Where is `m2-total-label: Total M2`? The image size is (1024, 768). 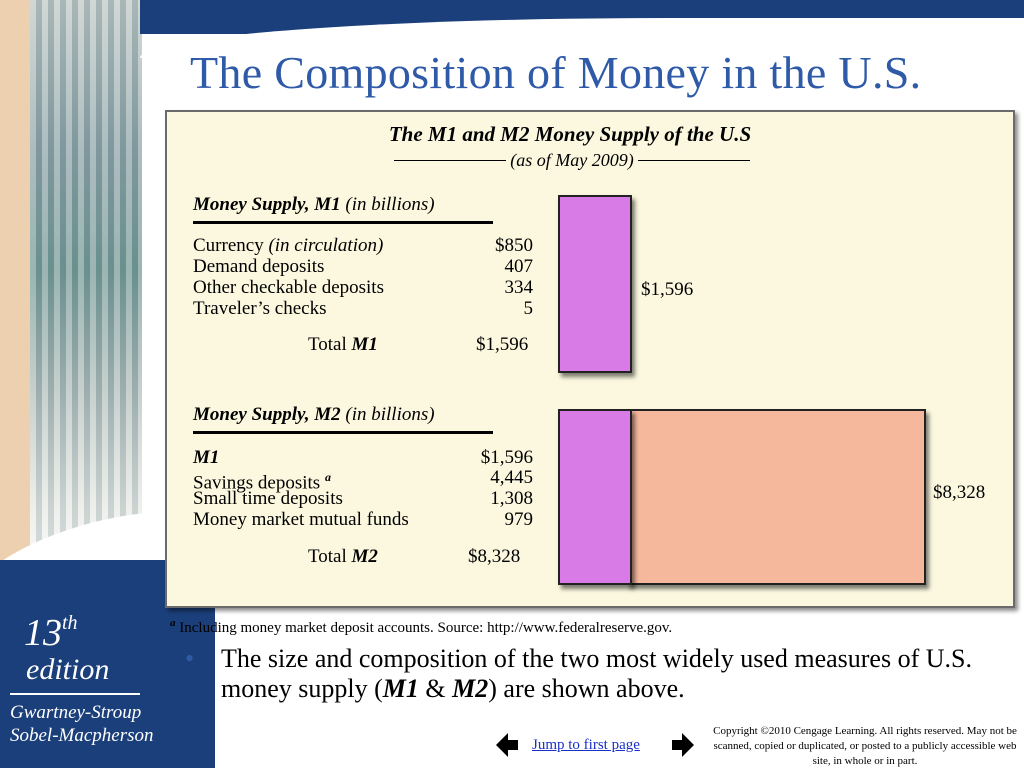
m2-total-label: Total M2 is located at coordinates (343, 557).